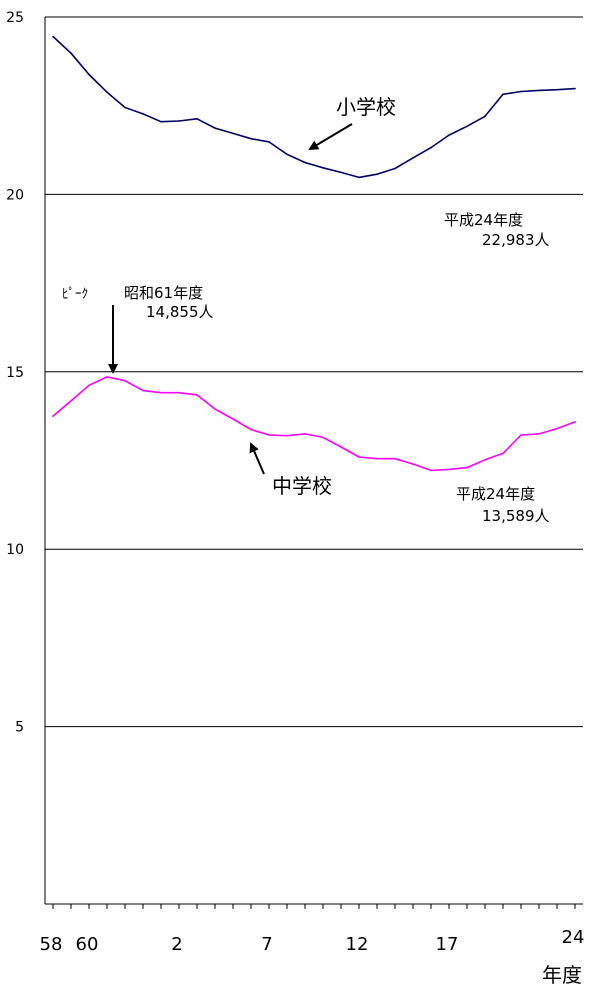 The width and height of the screenshot is (595, 987). Describe the element at coordinates (331, 136) in the screenshot. I see `elementary-arrow` at that location.